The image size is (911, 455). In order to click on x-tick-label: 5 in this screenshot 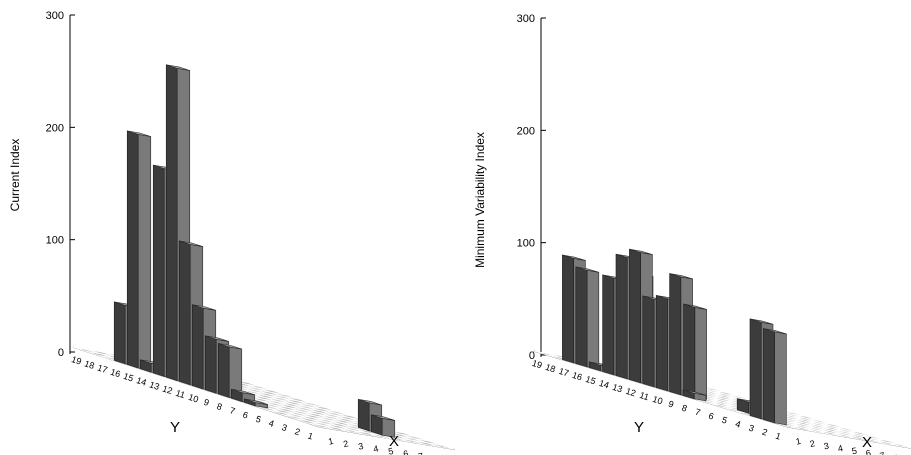, I will do `click(854, 450)`.